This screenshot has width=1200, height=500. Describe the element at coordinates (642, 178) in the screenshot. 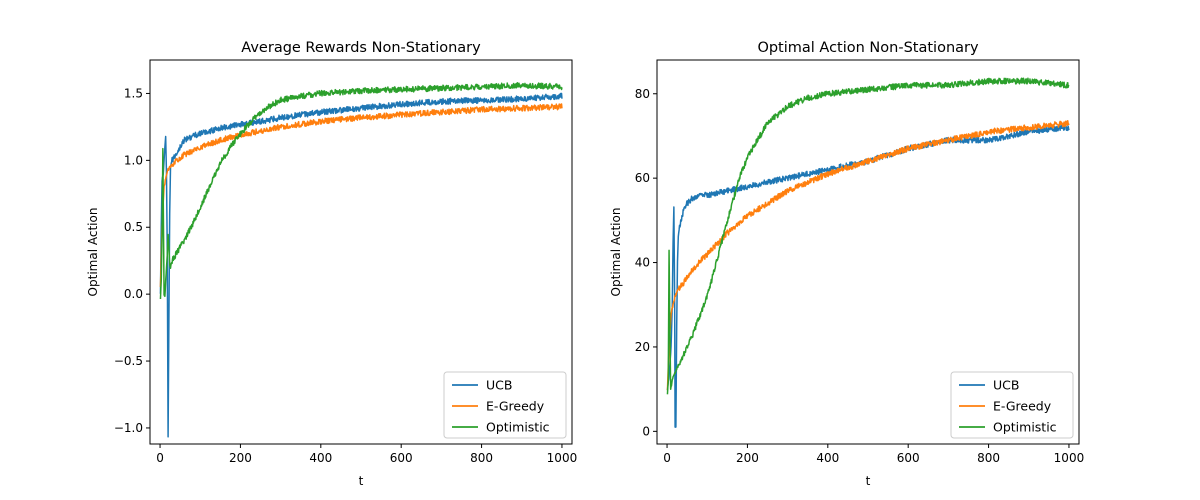

I see `y-tick-label: 60` at that location.